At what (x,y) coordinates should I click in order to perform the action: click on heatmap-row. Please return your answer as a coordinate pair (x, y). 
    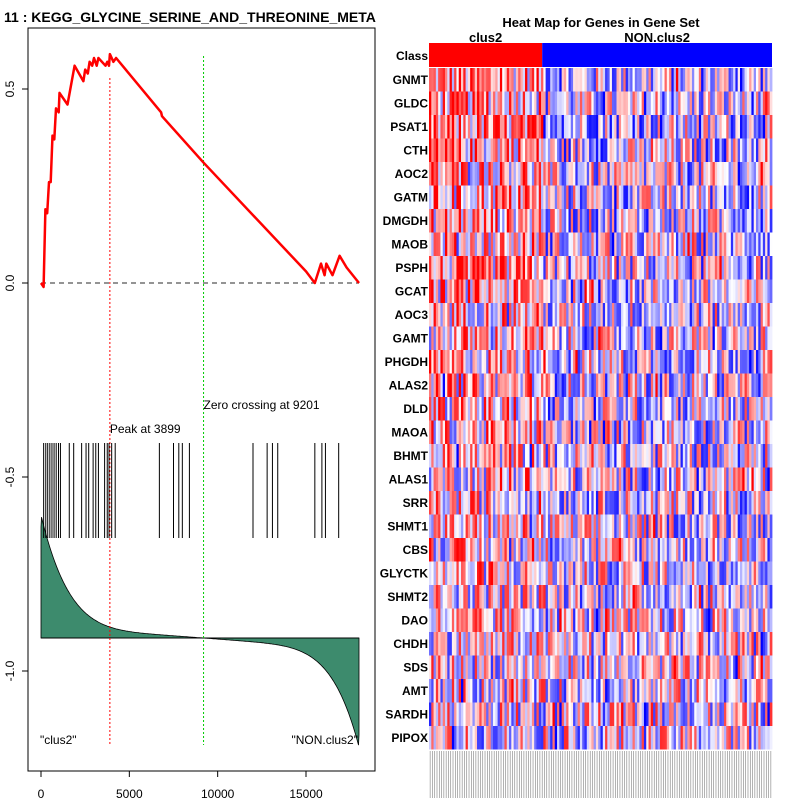
    Looking at the image, I should click on (601, 244).